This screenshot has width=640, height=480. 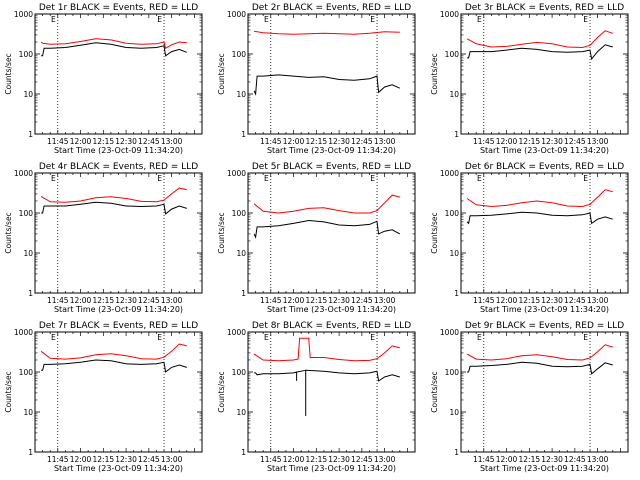 I want to click on panel-title: Det 5r BLACK = Events, RED = LLD, so click(x=331, y=167).